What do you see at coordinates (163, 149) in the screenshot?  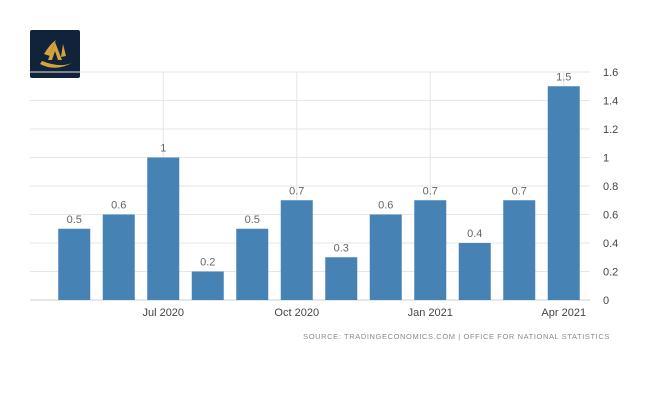 I see `data-label: 1` at bounding box center [163, 149].